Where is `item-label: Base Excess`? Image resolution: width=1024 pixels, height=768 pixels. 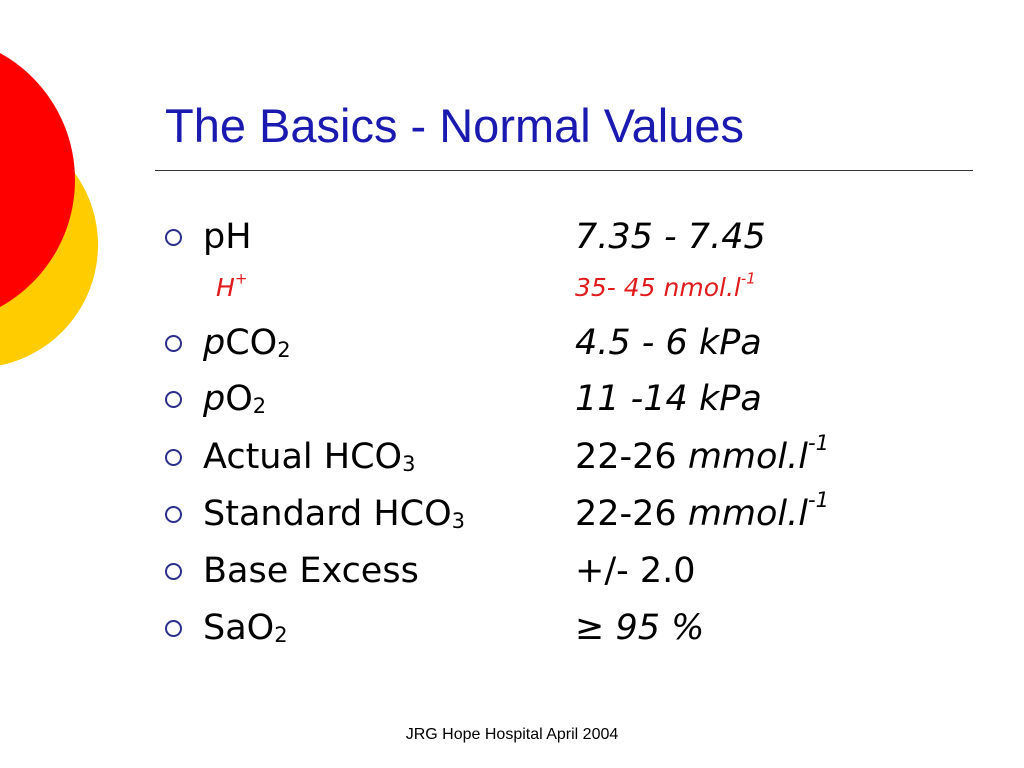
item-label: Base Excess is located at coordinates (311, 571).